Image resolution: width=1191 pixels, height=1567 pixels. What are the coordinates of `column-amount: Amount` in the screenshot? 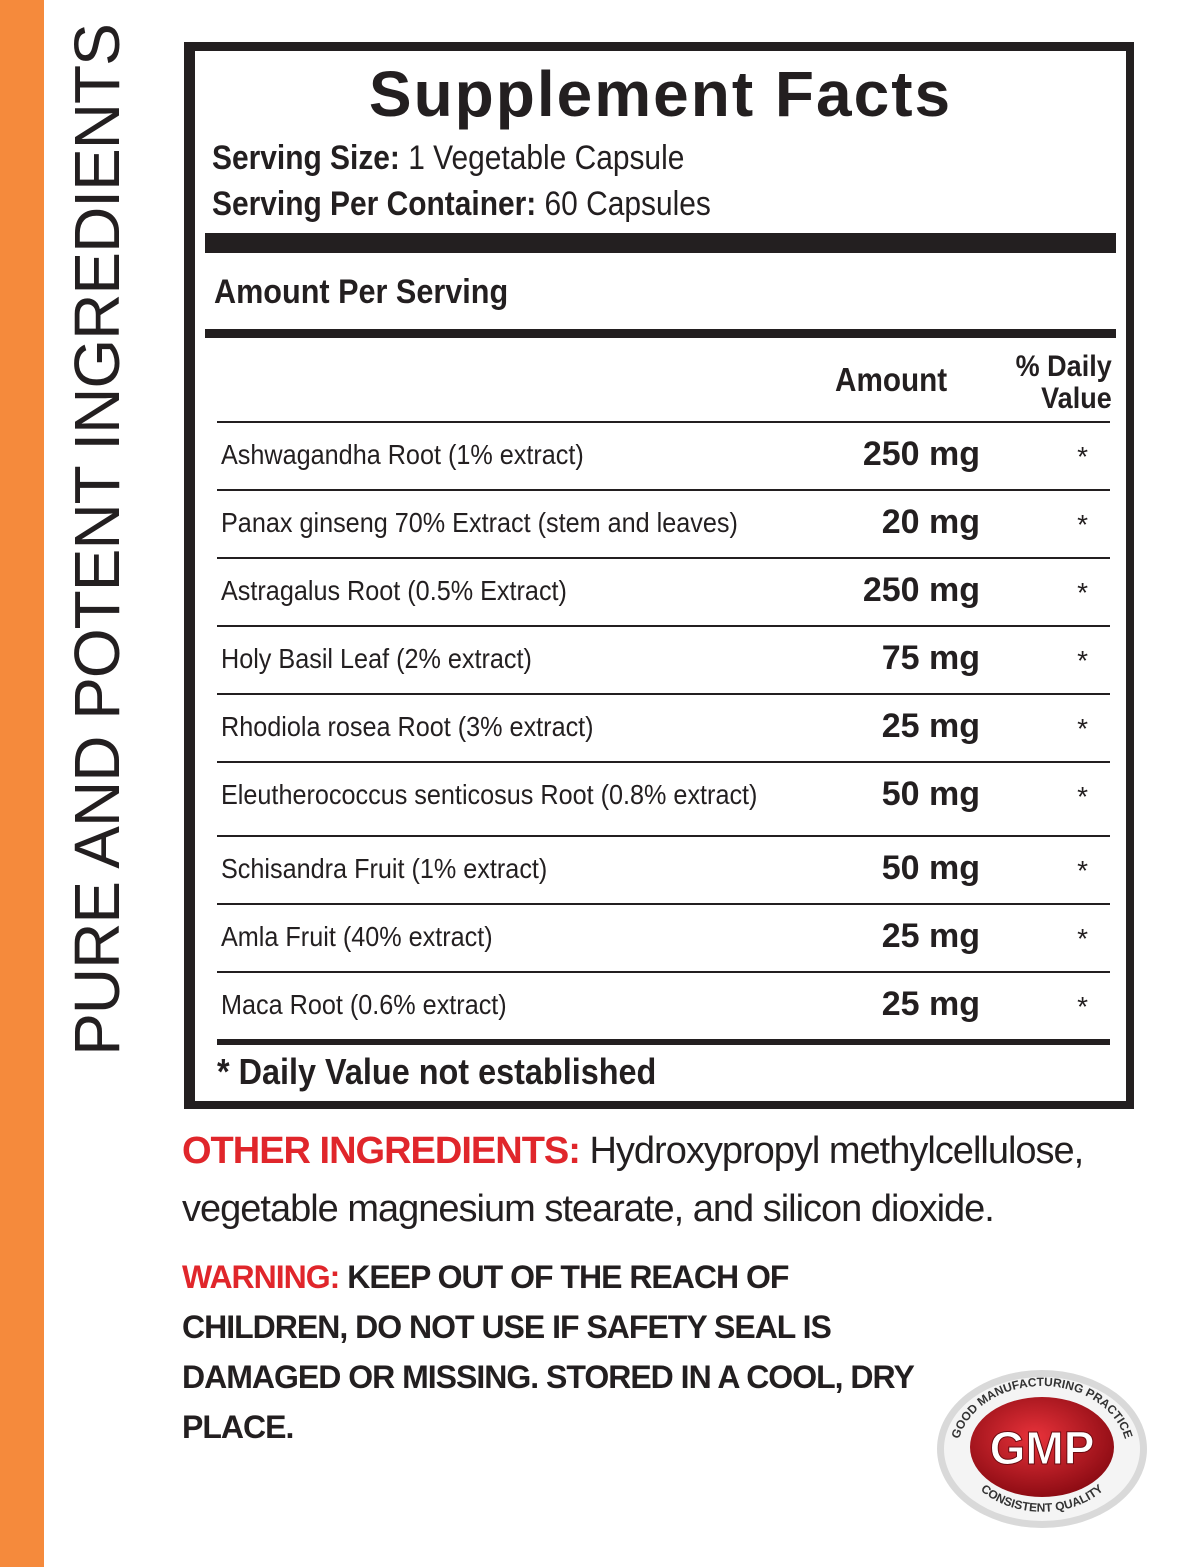 It's located at (891, 379).